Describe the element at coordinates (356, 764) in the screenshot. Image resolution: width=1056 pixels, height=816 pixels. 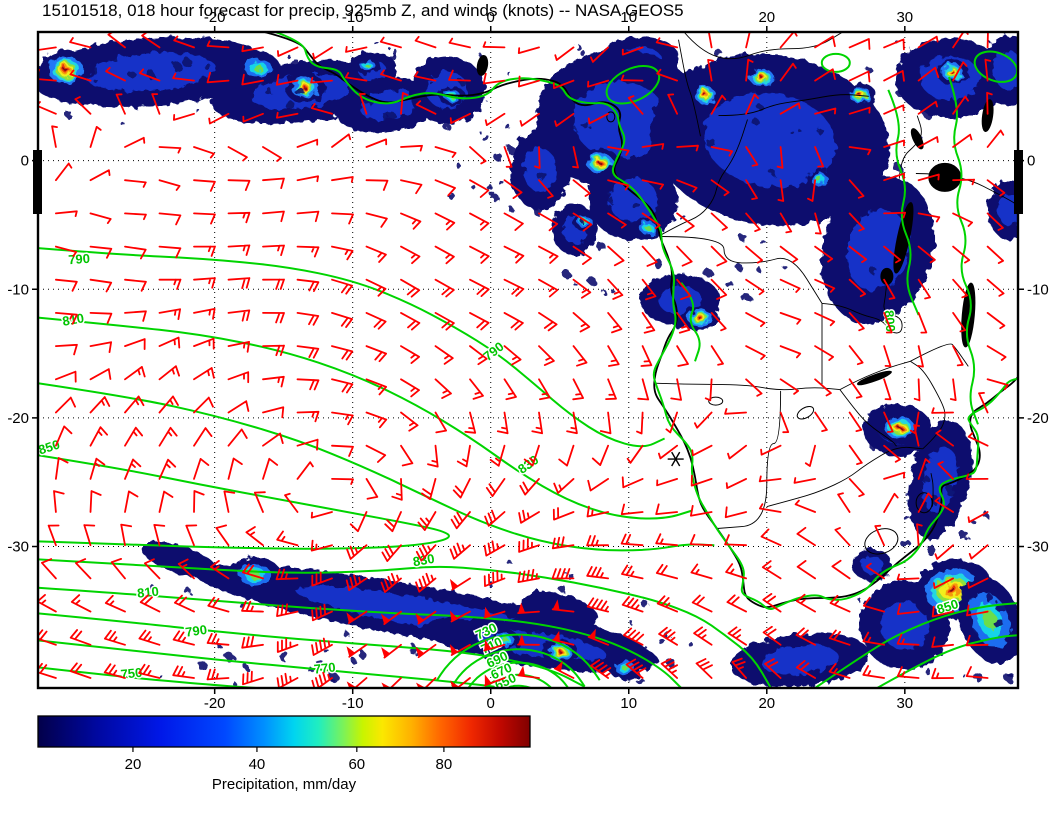
I see `colorbar-tick-label: 60` at that location.